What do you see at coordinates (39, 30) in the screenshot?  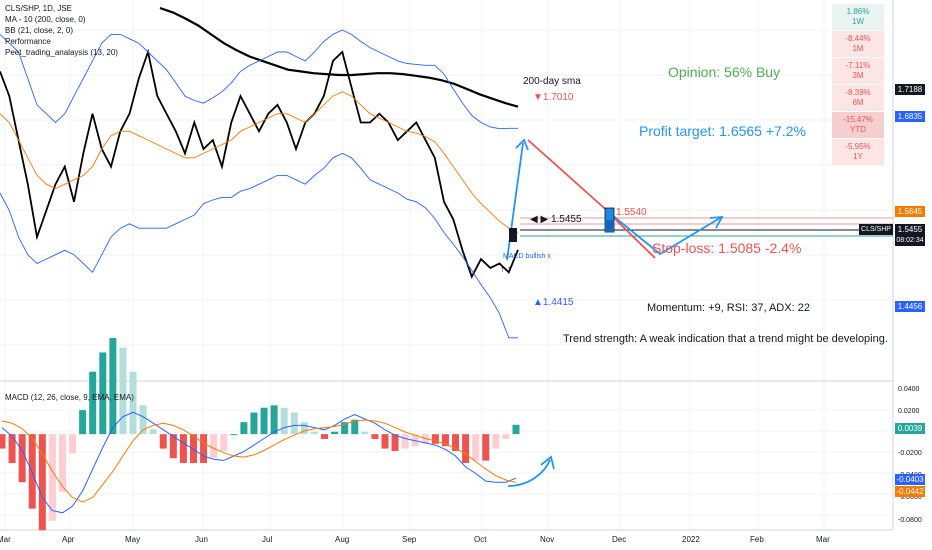 I see `legend-bb: BB (21, close, 2, 0)` at bounding box center [39, 30].